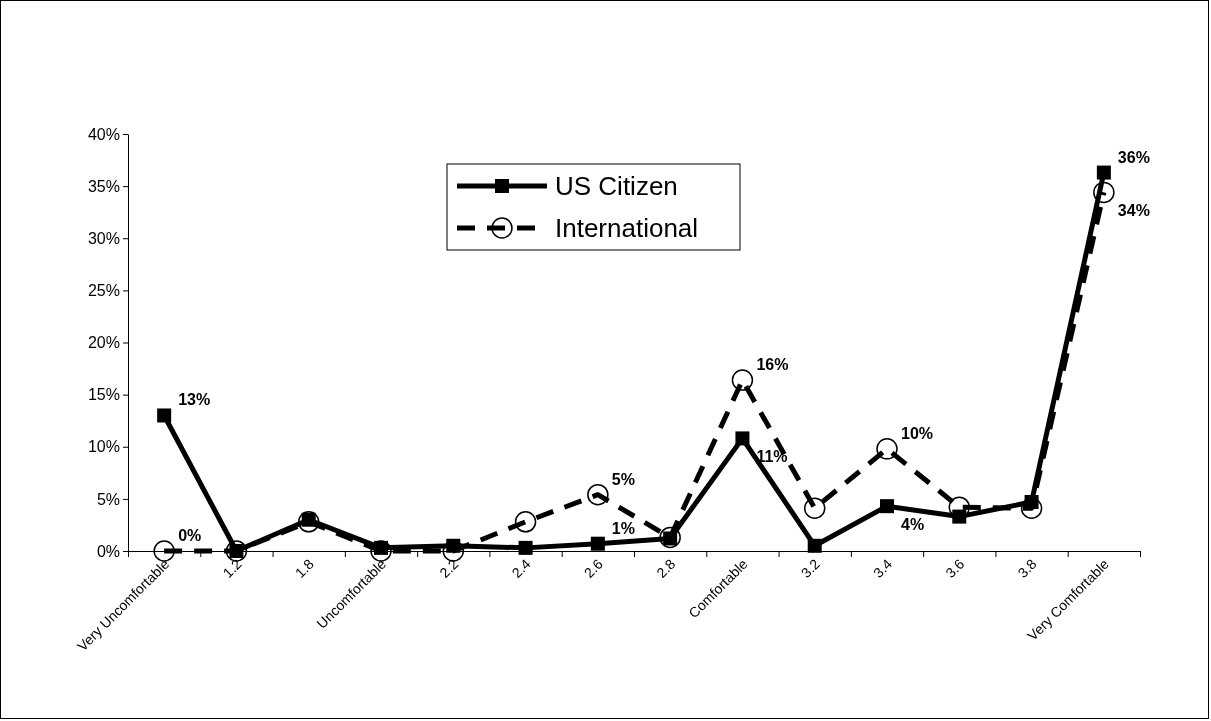  I want to click on y-tick-label: 5%, so click(108, 499).